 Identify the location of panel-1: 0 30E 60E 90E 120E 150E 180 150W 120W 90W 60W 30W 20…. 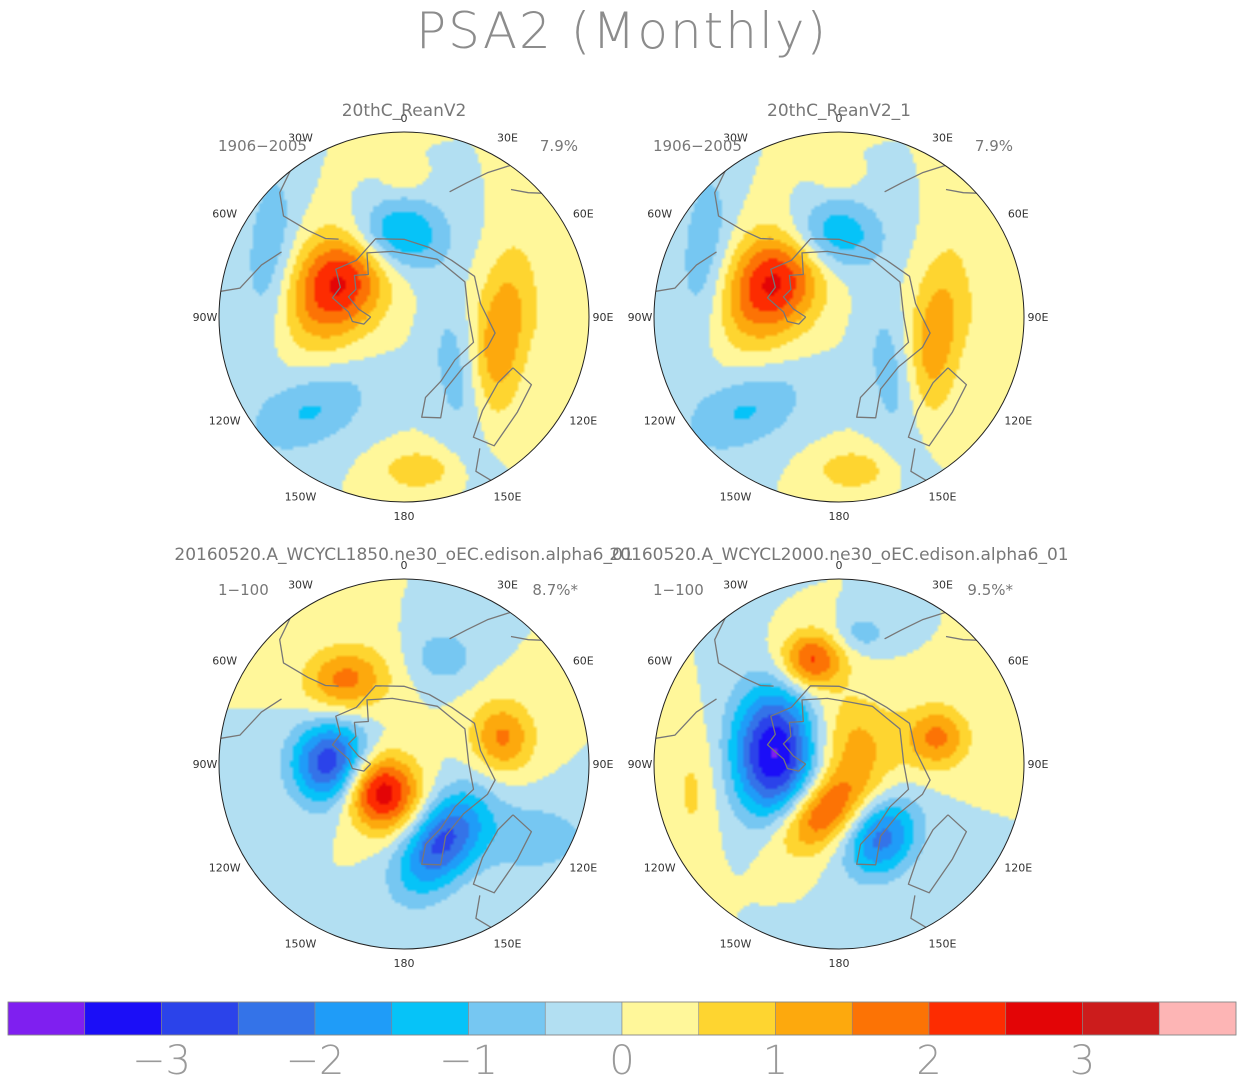
(403, 312).